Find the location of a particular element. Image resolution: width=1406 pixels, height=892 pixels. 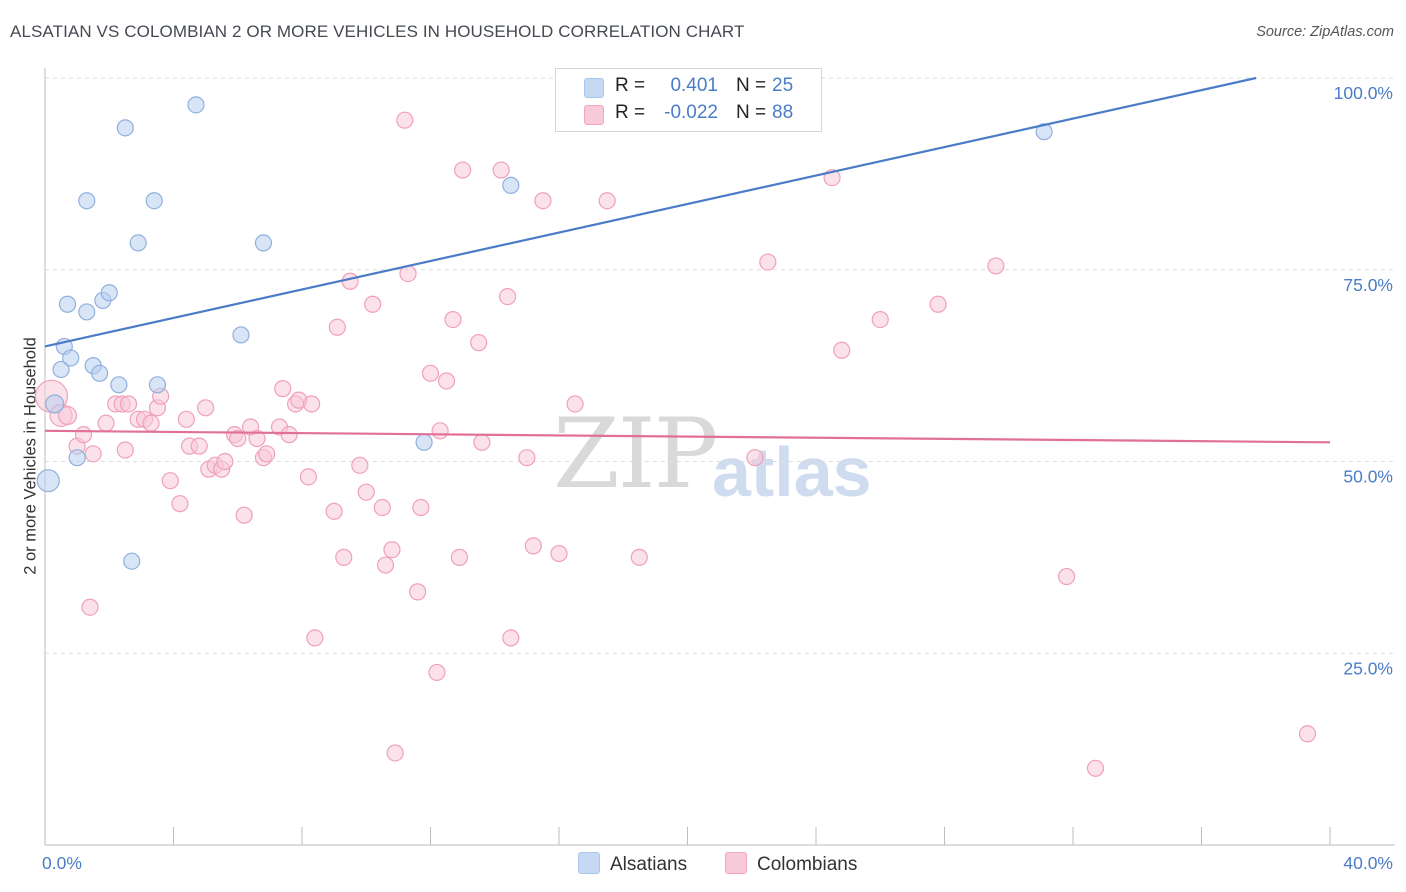

alsatians-legend-label: Alsatians is located at coordinates (649, 864).